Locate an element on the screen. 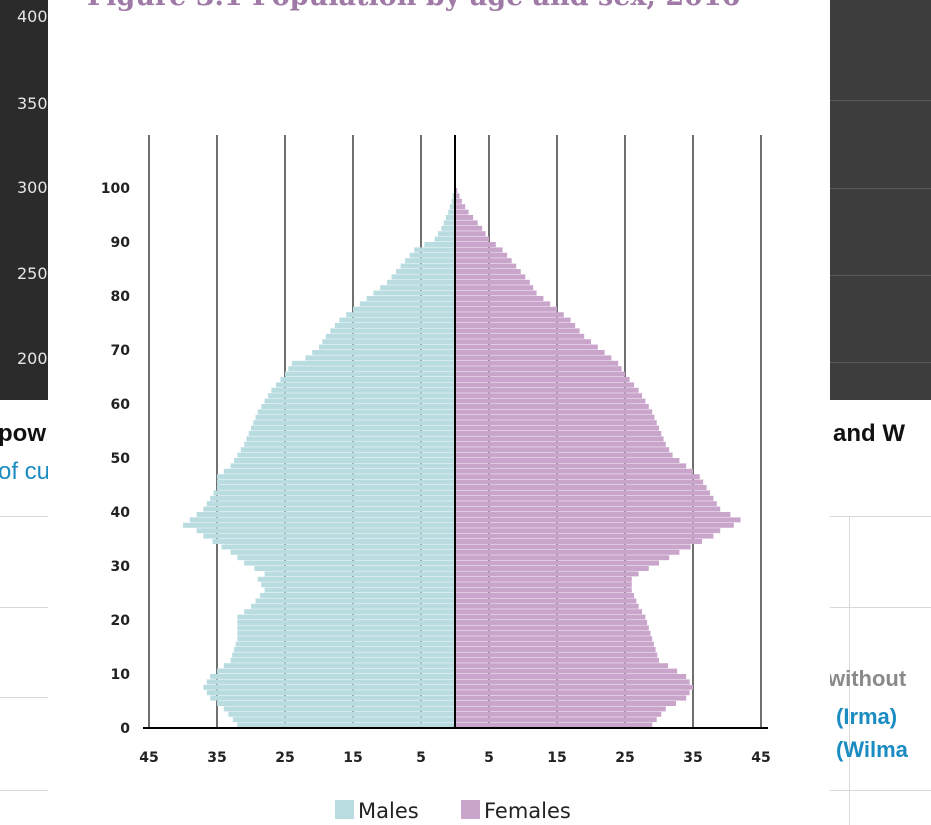 The image size is (931, 825). y-tick-label: 20 is located at coordinates (121, 621).